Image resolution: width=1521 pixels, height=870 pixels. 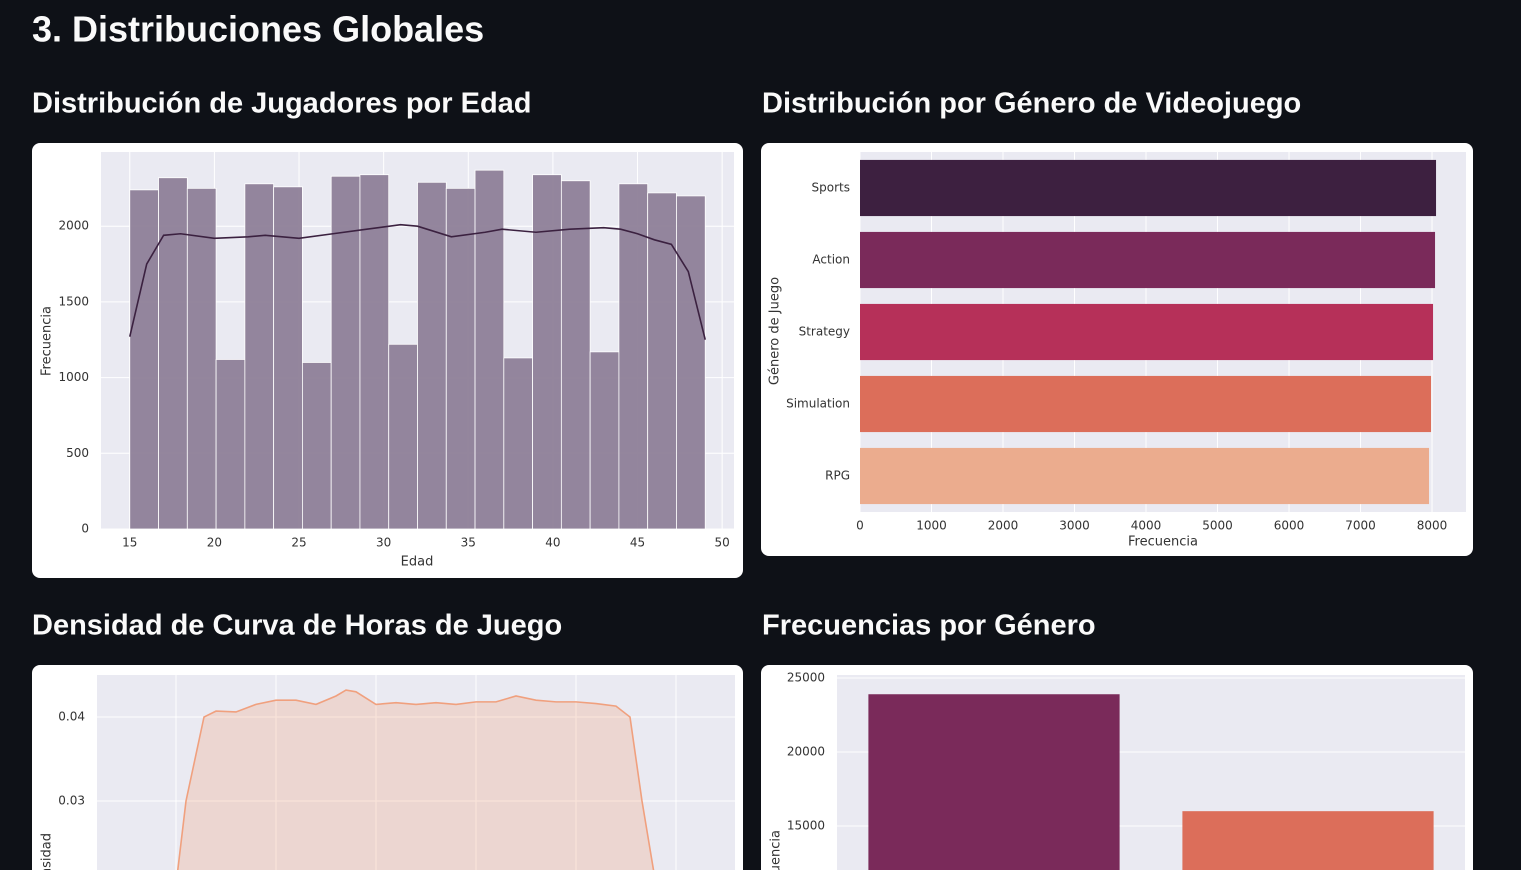 What do you see at coordinates (1217, 526) in the screenshot?
I see `x-tick-label: 5000` at bounding box center [1217, 526].